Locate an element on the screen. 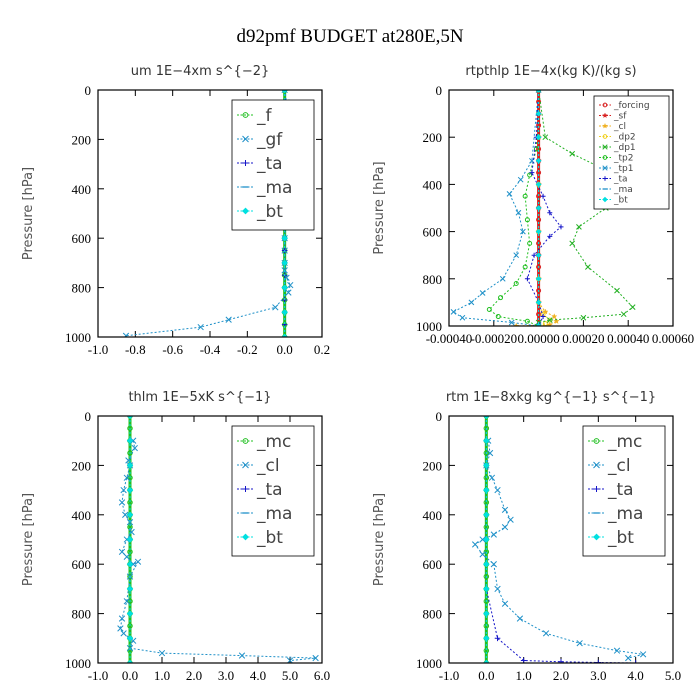 The width and height of the screenshot is (700, 700). series-tp2 is located at coordinates (514, 208).